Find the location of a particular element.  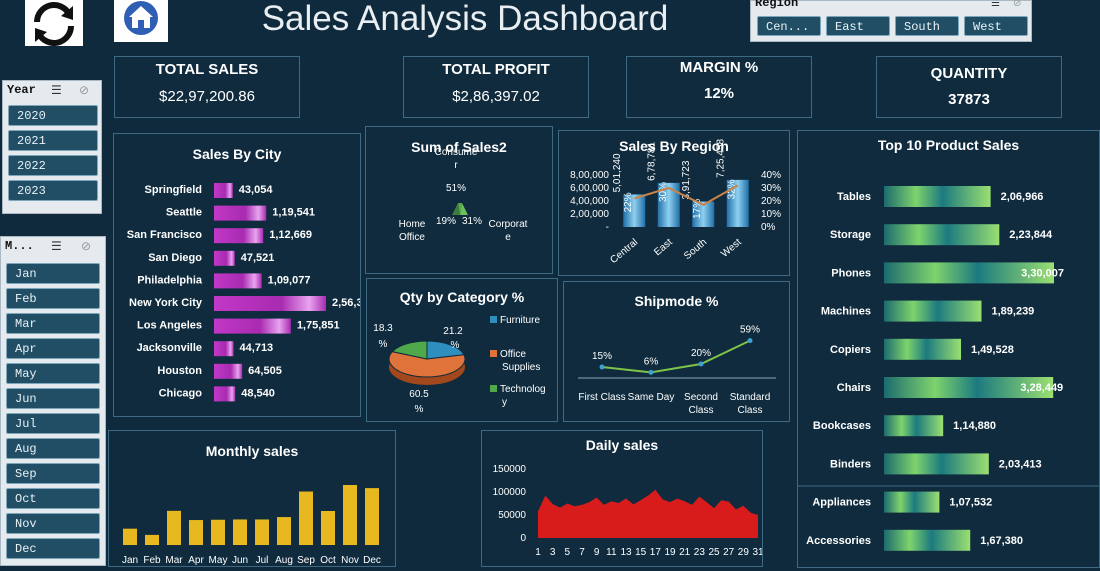

segment-label: Corporat is located at coordinates (508, 224).